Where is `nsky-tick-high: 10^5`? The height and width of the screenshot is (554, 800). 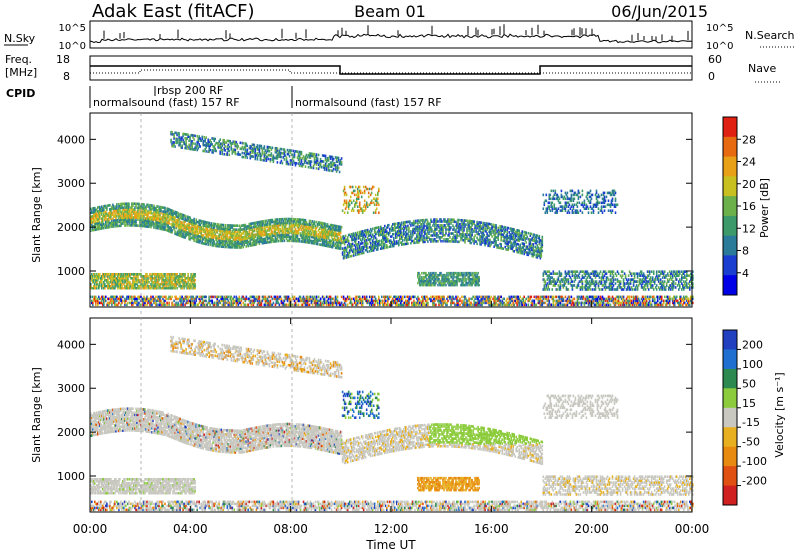 nsky-tick-high: 10^5 is located at coordinates (72, 28).